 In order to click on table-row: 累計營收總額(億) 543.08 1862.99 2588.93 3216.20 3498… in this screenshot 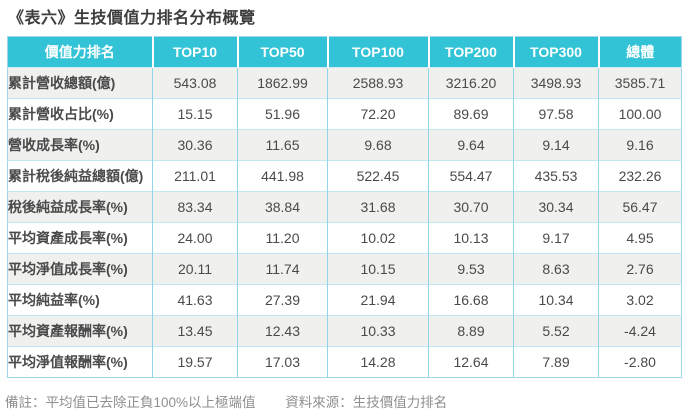, I will do `click(344, 83)`.